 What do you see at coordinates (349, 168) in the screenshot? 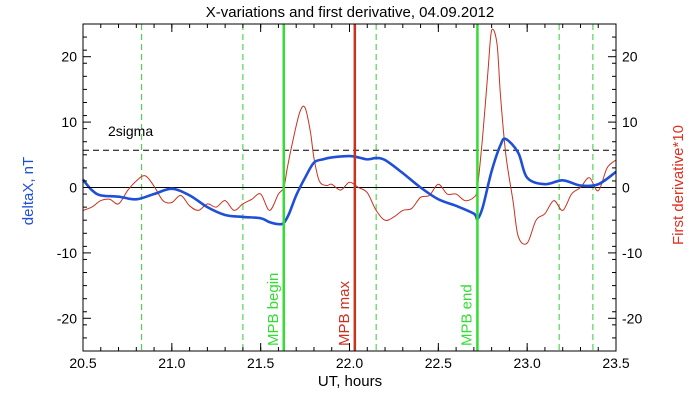
I see `reference-levels` at bounding box center [349, 168].